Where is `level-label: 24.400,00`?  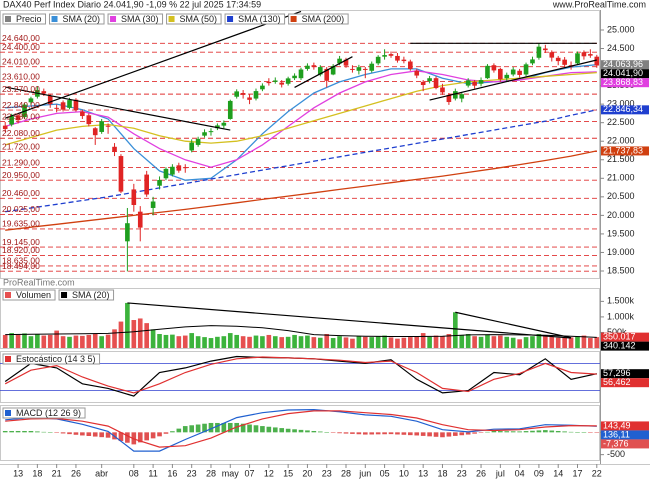 level-label: 24.400,00 is located at coordinates (21, 47).